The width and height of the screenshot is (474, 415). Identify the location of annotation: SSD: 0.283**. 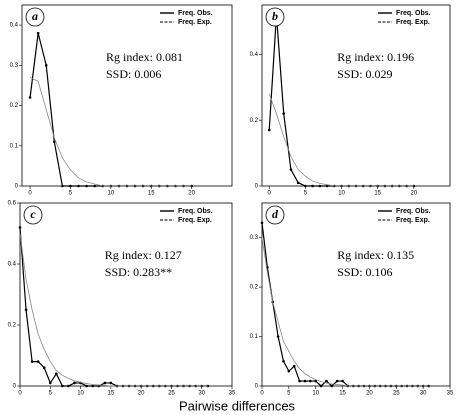
(138, 272).